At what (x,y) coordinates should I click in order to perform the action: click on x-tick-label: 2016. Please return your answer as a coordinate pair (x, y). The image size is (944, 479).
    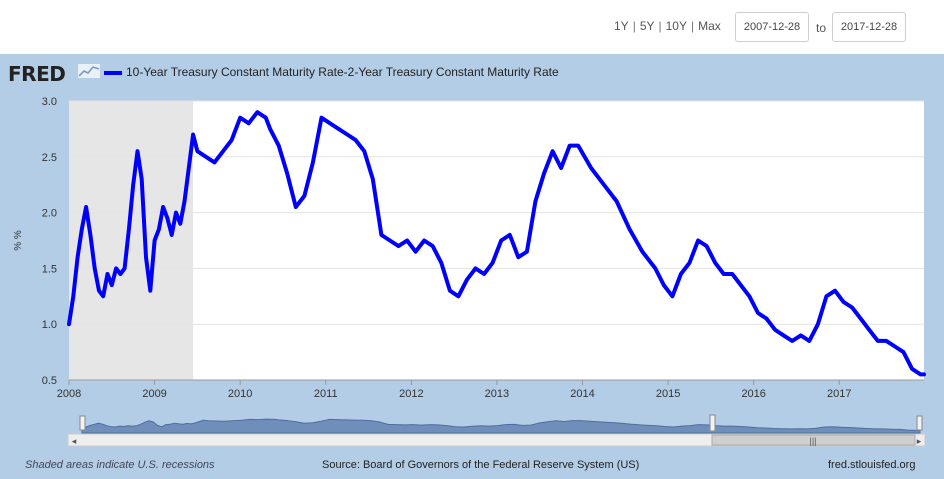
    Looking at the image, I should click on (753, 394).